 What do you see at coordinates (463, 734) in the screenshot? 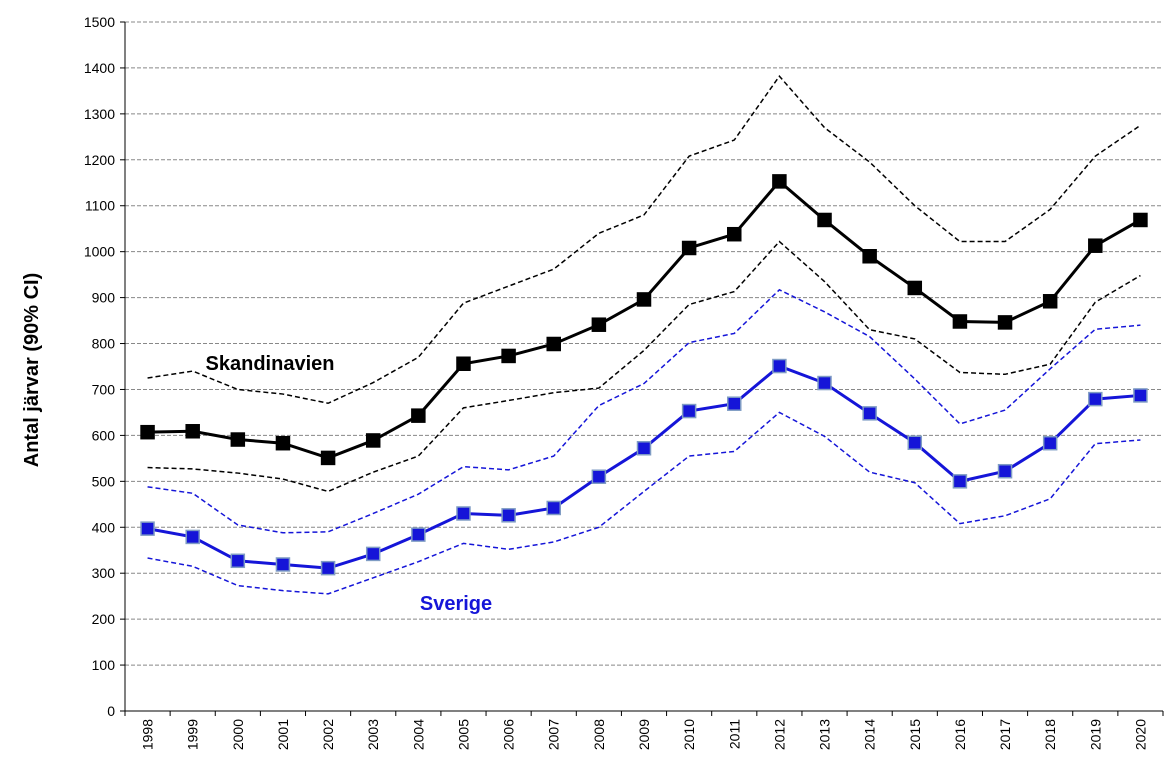
I see `x-tick-label: 2005` at bounding box center [463, 734].